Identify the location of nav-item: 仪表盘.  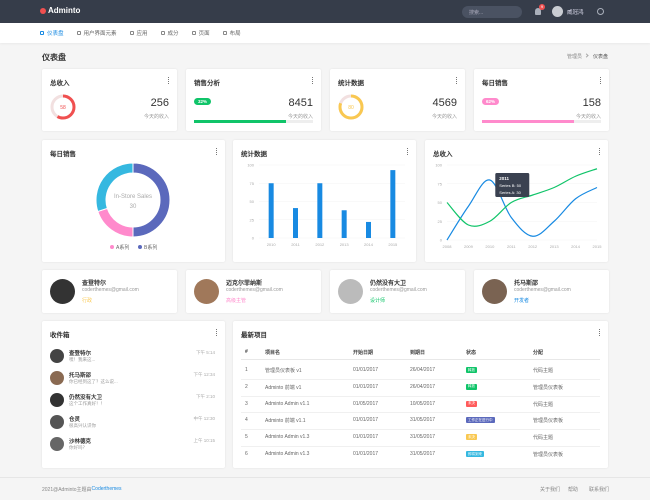
(52, 33).